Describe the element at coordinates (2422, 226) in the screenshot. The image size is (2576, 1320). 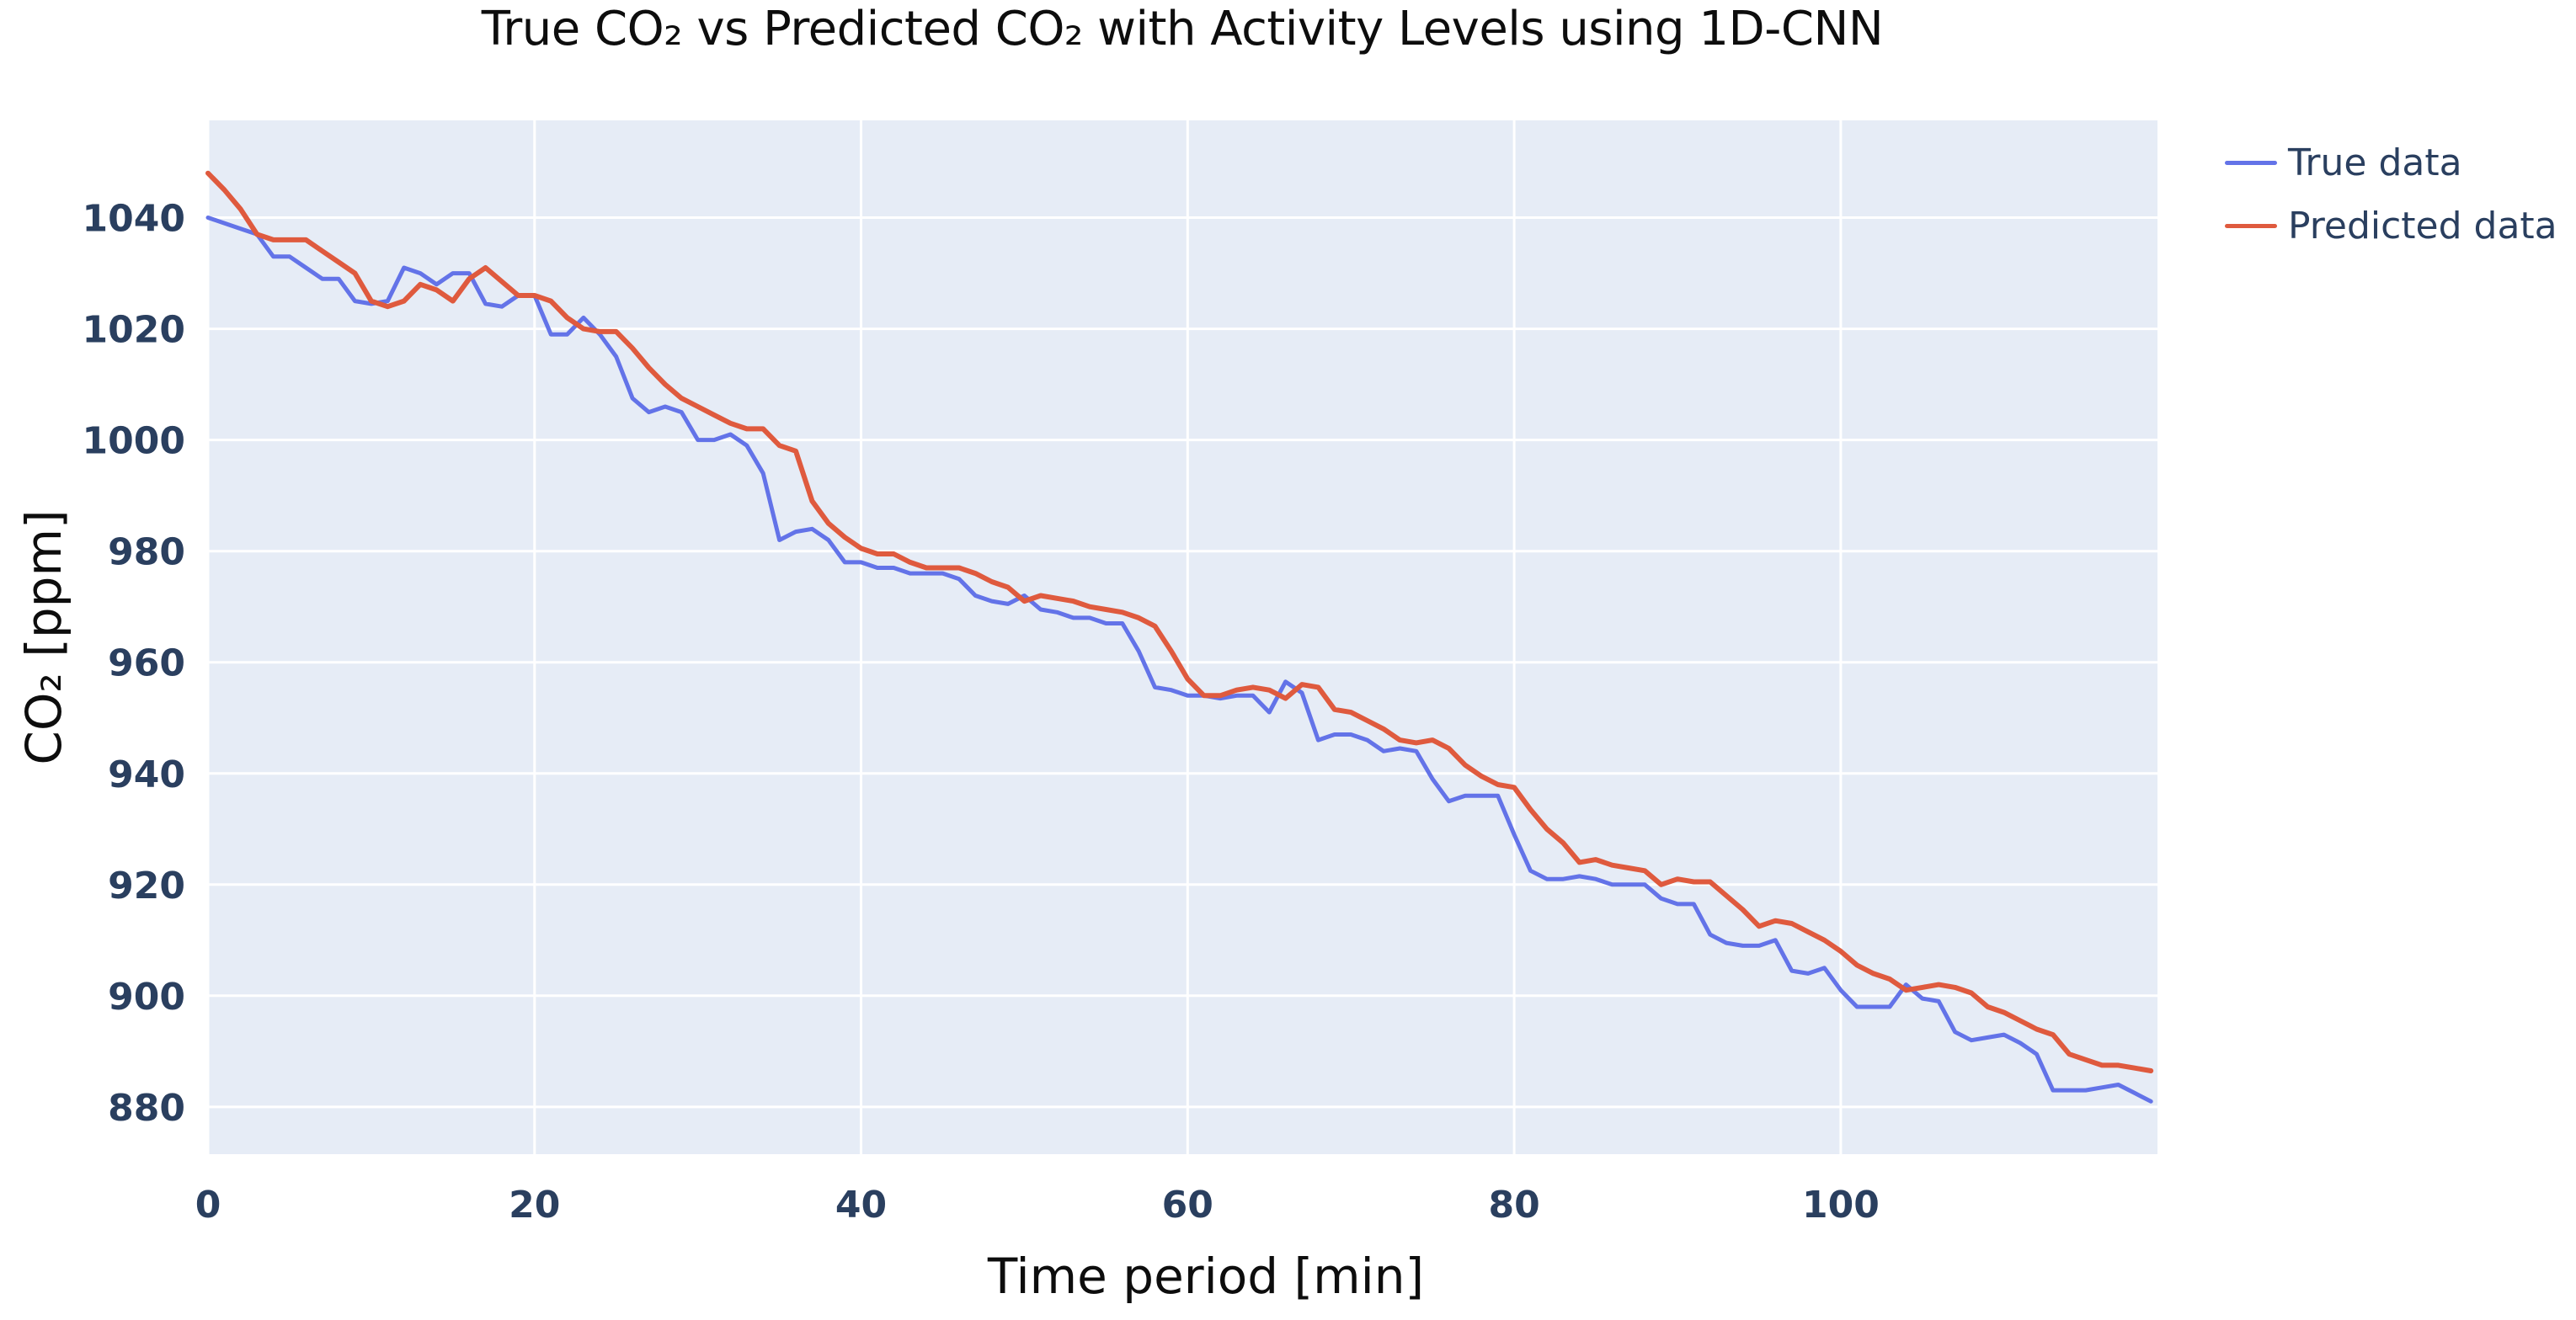
I see `legend-label-predicted-data: Predicted data` at that location.